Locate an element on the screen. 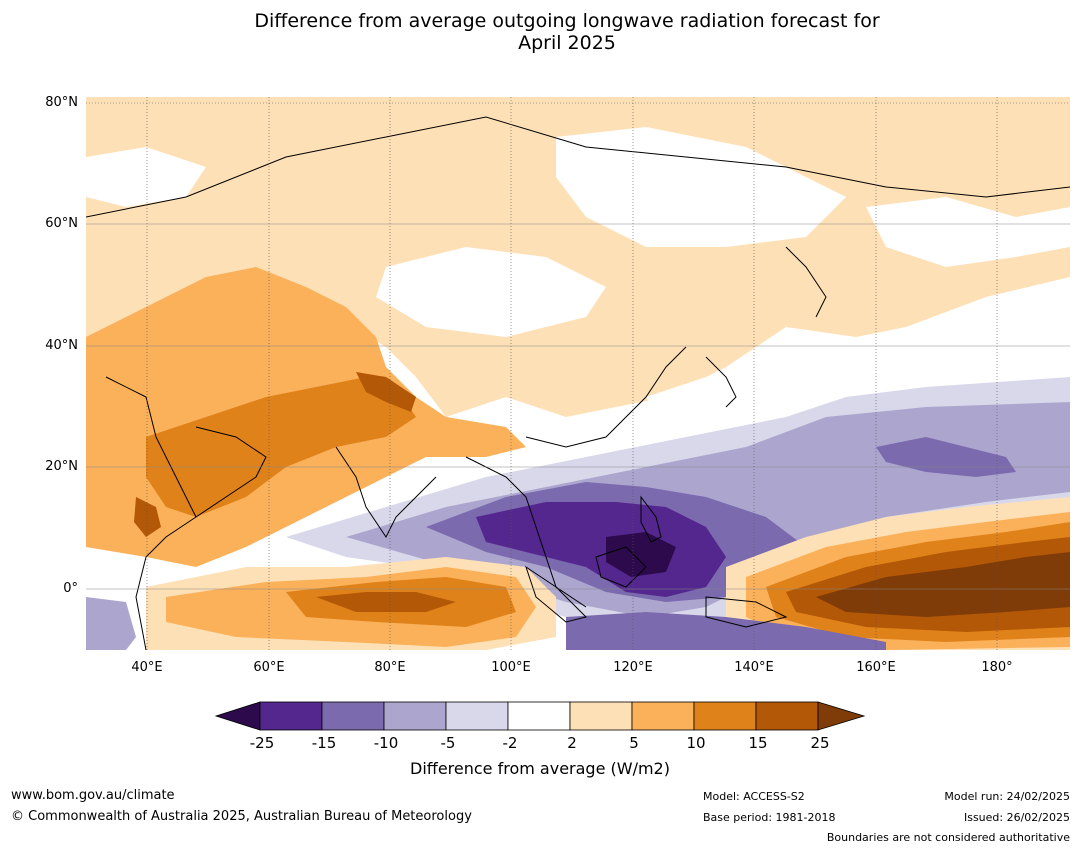 The height and width of the screenshot is (850, 1081). anomaly-tibet-dark is located at coordinates (386, 392).